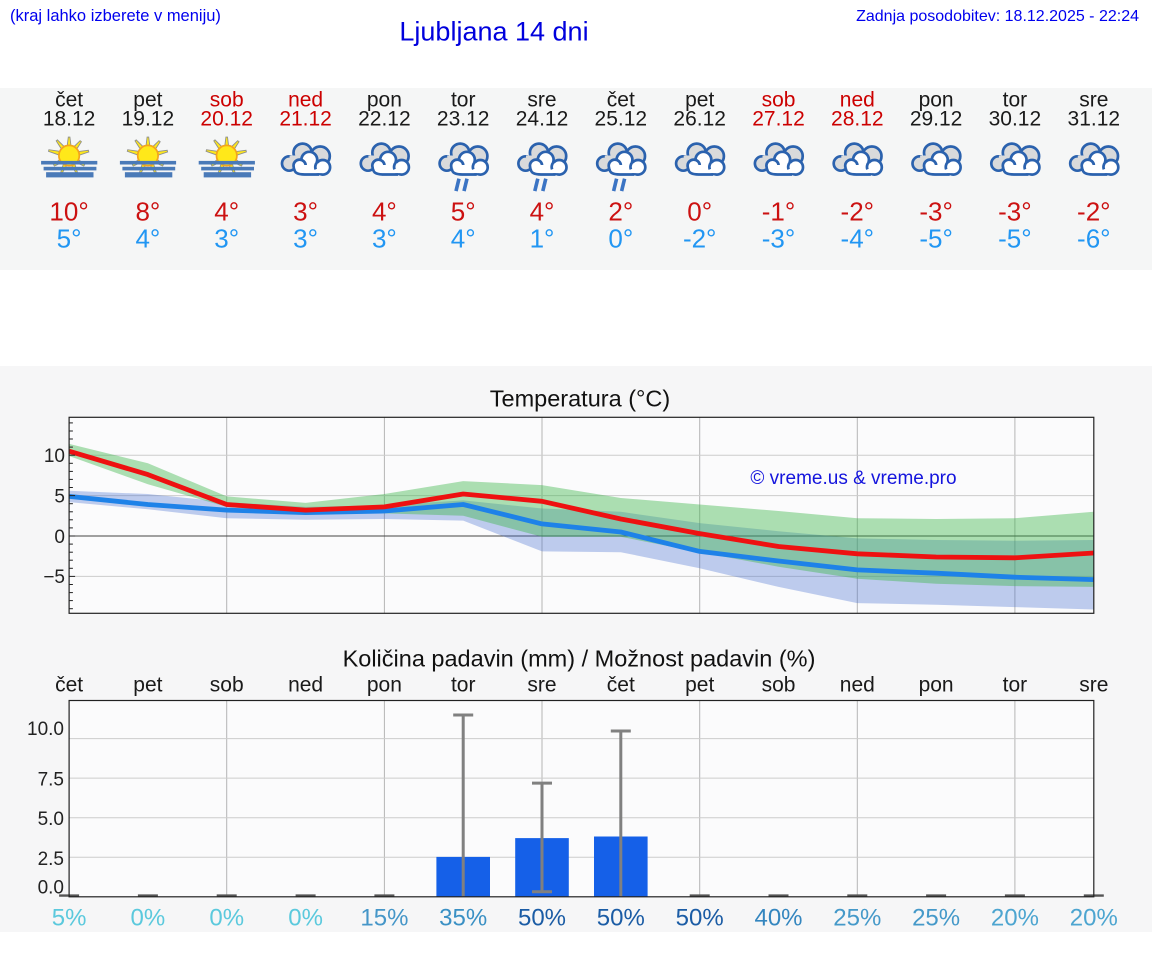 The height and width of the screenshot is (980, 1152). What do you see at coordinates (463, 119) in the screenshot?
I see `svg-text: 23.12` at bounding box center [463, 119].